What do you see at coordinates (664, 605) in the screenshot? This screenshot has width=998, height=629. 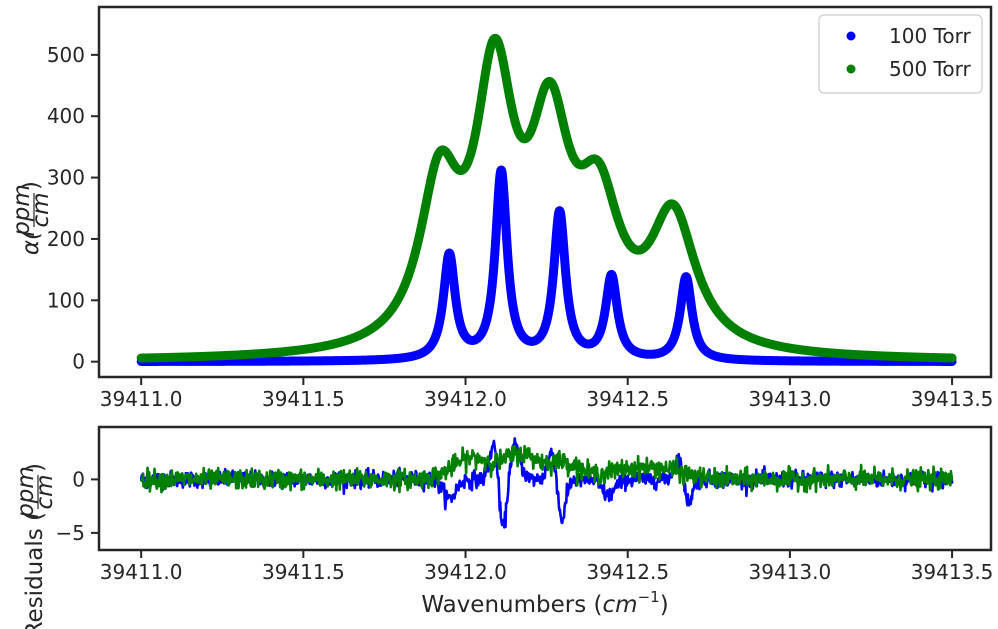 I see `x-label-close: )` at bounding box center [664, 605].